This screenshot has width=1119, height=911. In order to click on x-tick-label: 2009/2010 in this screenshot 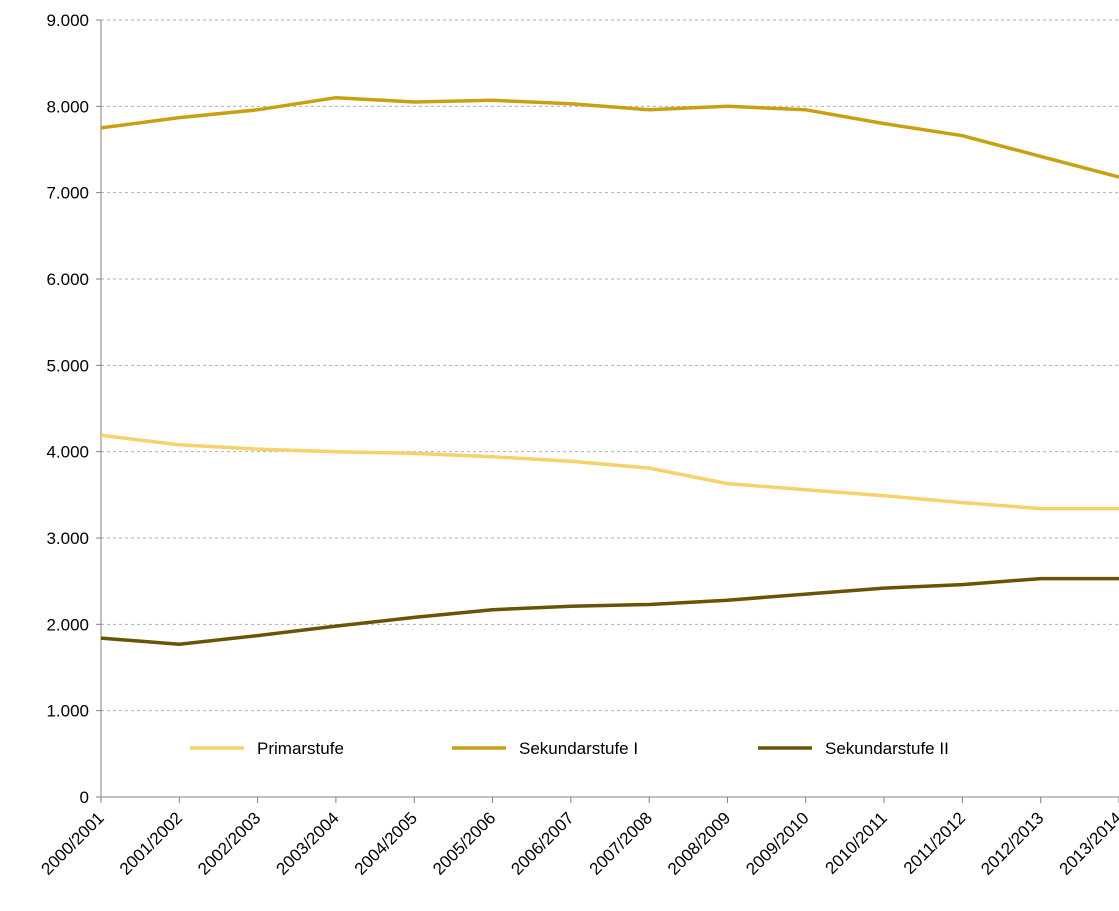, I will do `click(777, 843)`.